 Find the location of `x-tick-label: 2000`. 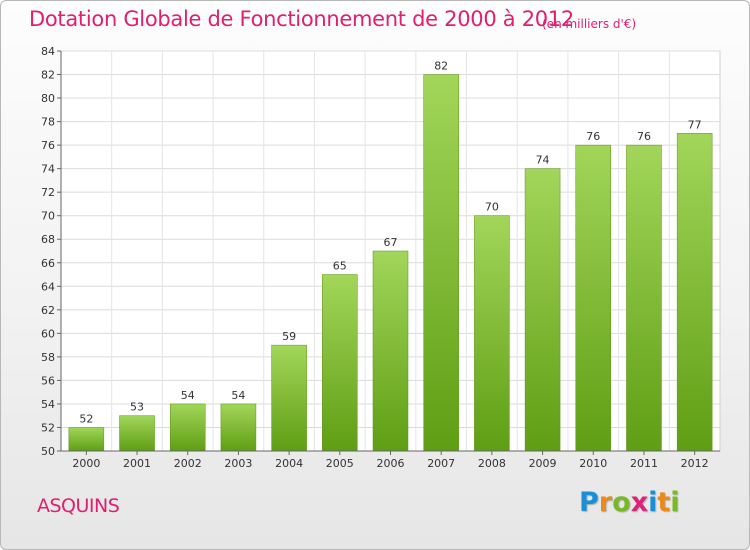

x-tick-label: 2000 is located at coordinates (86, 463).